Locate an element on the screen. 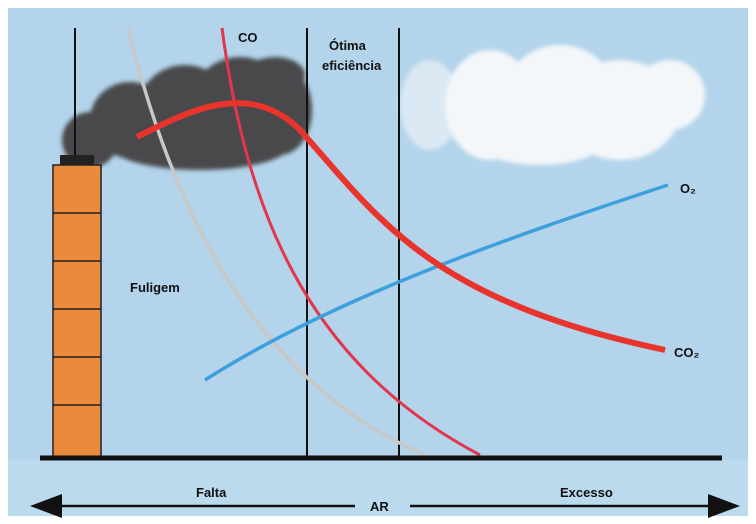 Image resolution: width=756 pixels, height=524 pixels. soot-label: Fuligem is located at coordinates (155, 287).